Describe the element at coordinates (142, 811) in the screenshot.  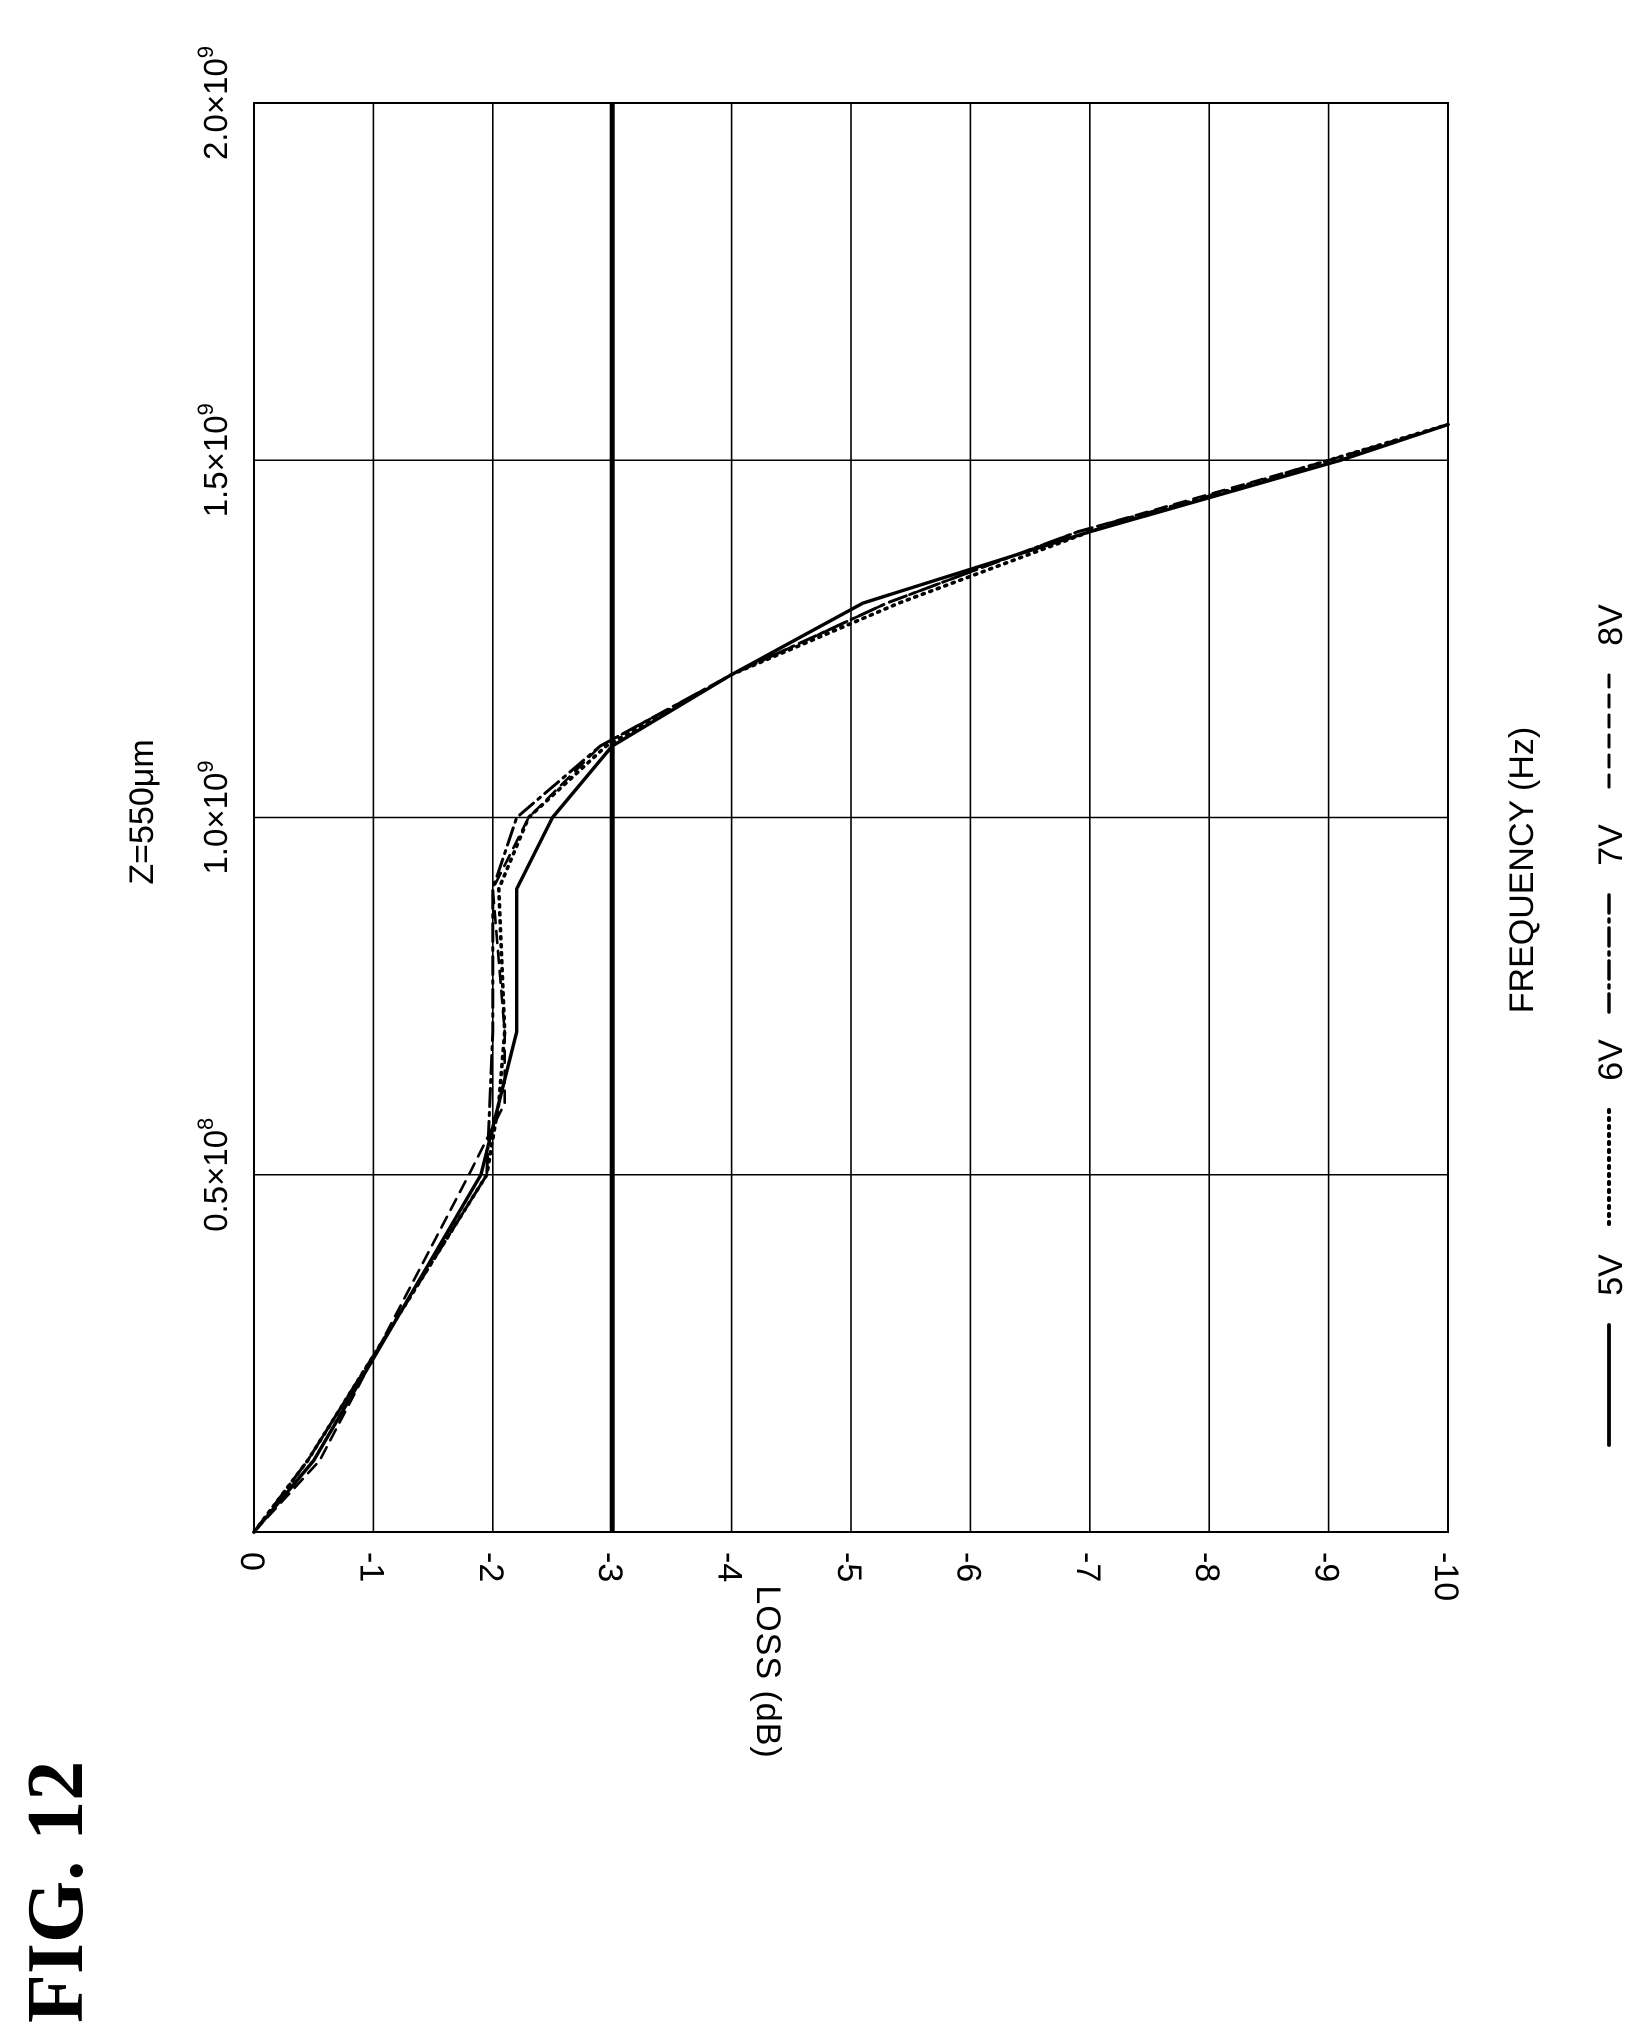
I see `chart-title: Z=550μm` at that location.